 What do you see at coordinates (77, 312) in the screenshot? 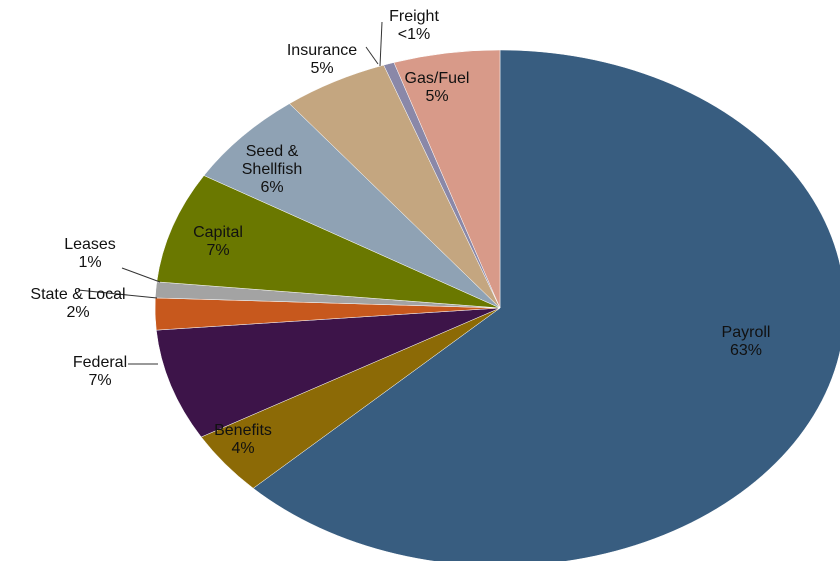
I see `slice-value-label: 2%` at bounding box center [77, 312].